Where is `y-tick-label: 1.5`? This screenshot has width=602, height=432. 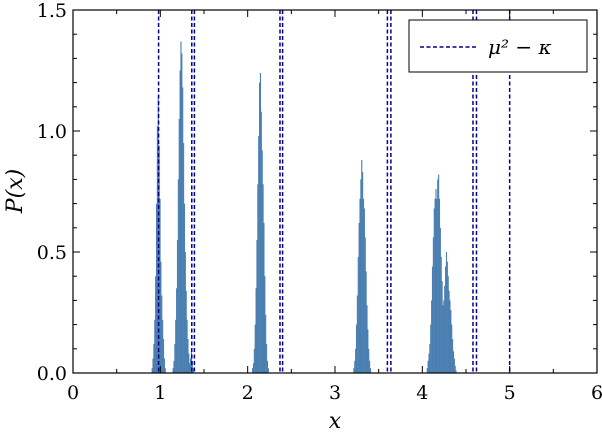 y-tick-label: 1.5 is located at coordinates (52, 11).